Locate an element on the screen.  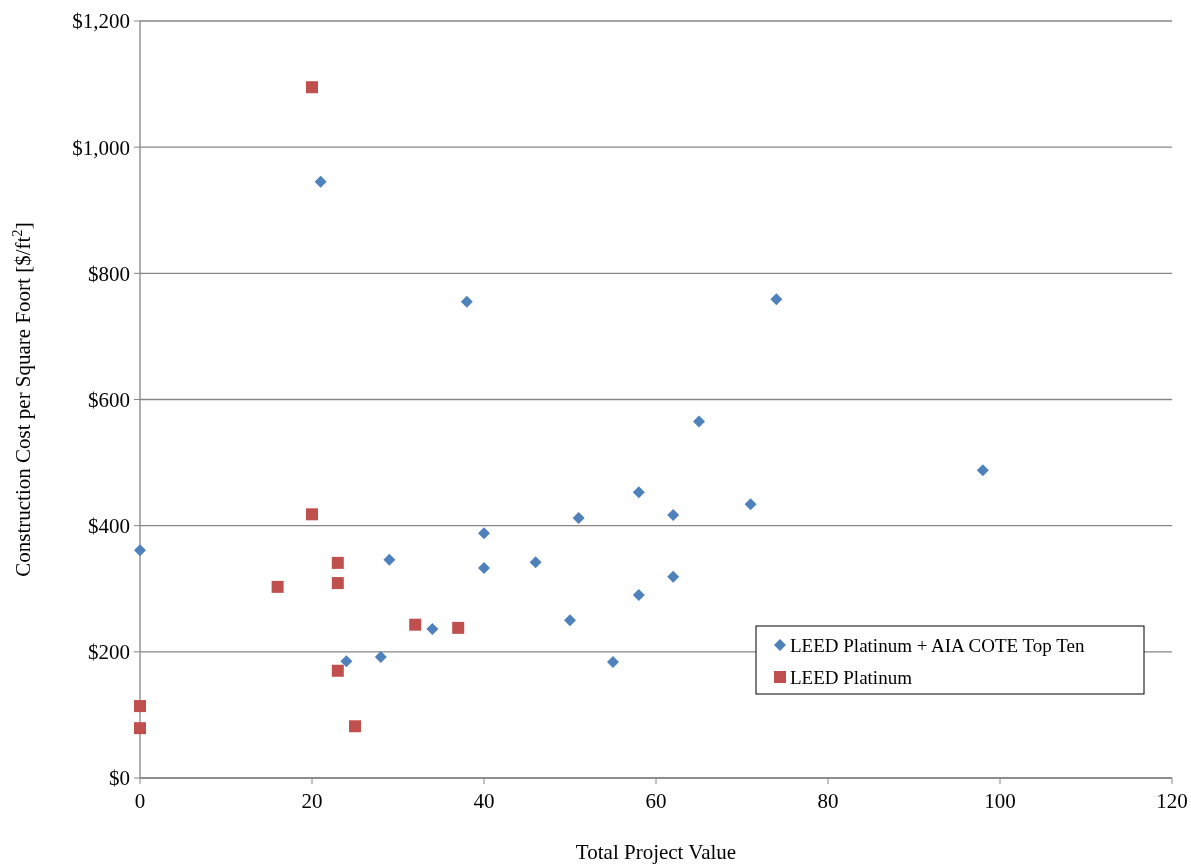
x-tick-label: 0 is located at coordinates (140, 801).